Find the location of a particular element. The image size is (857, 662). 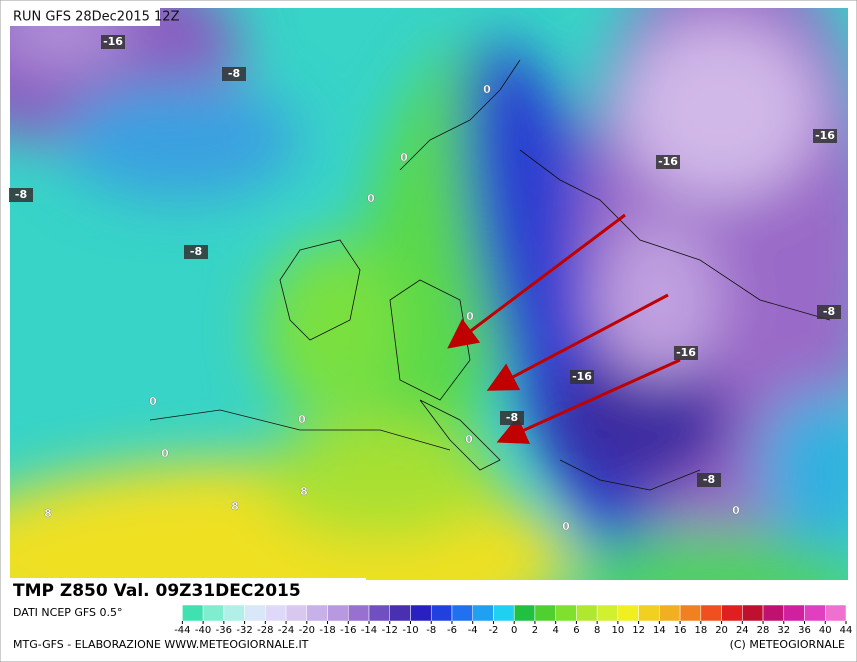

source-label: DATI NCEP GFS 0.5° is located at coordinates (68, 612).